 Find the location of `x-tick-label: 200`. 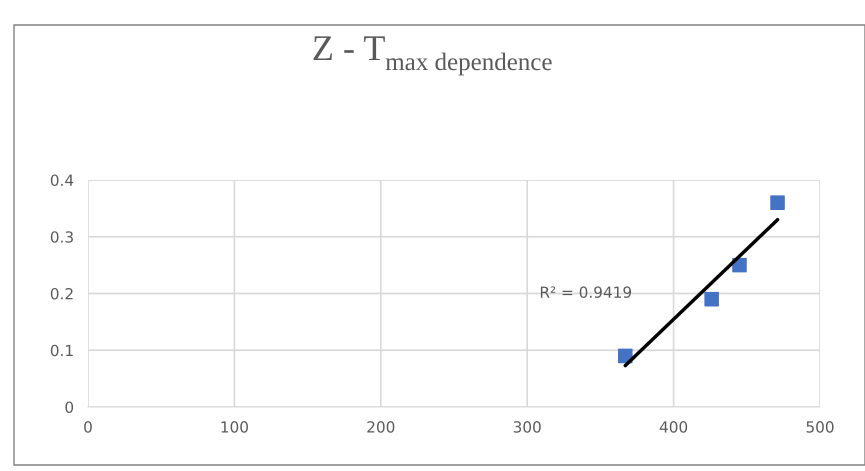

x-tick-label: 200 is located at coordinates (380, 427).